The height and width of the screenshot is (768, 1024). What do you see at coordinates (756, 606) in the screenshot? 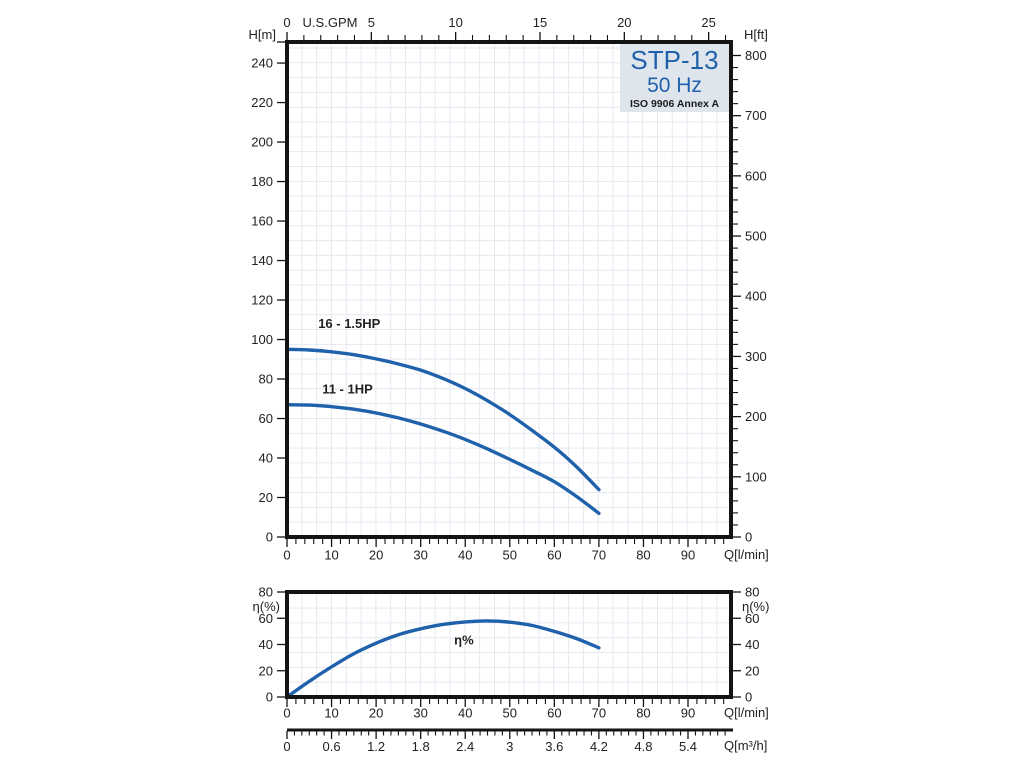
I see `eta-y-right-unit: η(%)` at bounding box center [756, 606].